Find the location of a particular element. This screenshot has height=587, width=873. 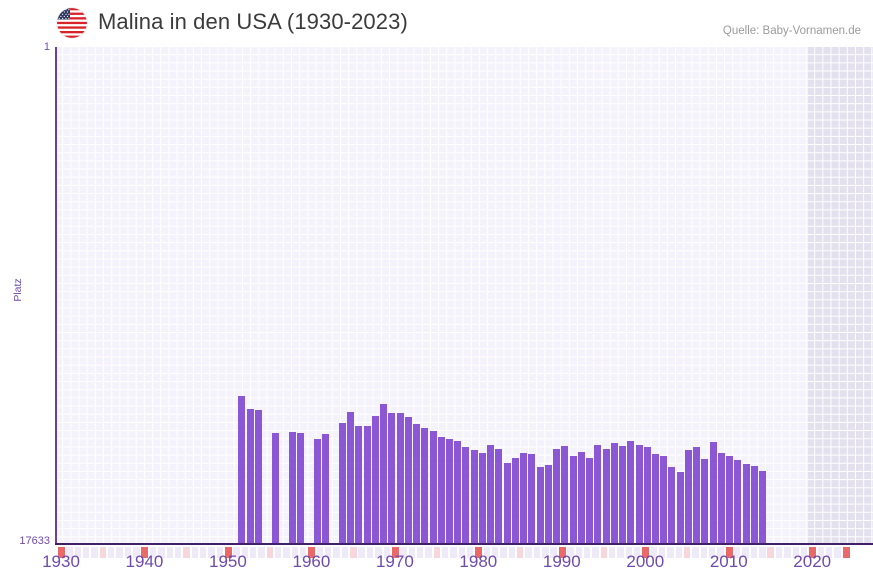

source-attribution: Quelle: Baby-Vornamen.de is located at coordinates (791, 31).